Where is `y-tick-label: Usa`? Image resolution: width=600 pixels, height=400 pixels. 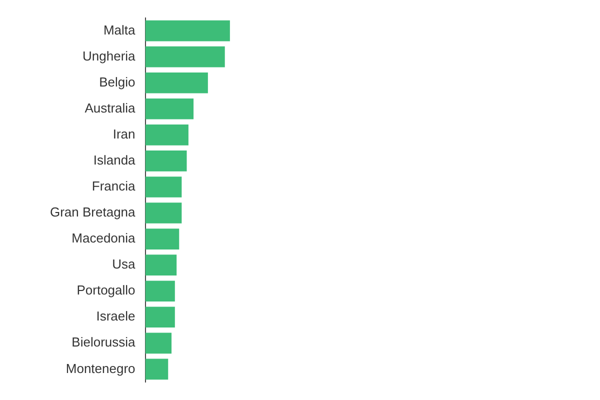 y-tick-label: Usa is located at coordinates (124, 264).